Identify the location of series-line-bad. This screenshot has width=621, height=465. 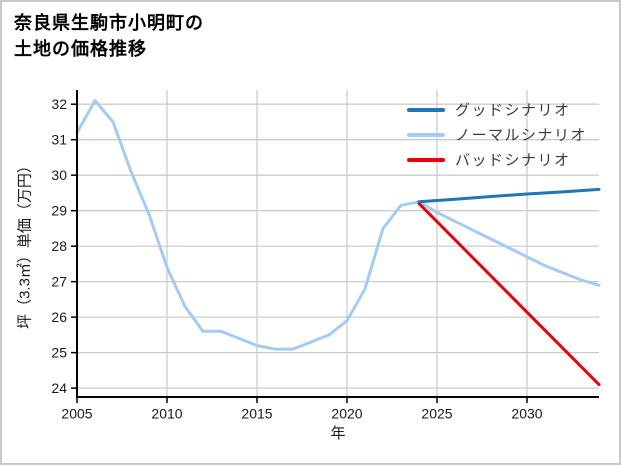
(509, 294).